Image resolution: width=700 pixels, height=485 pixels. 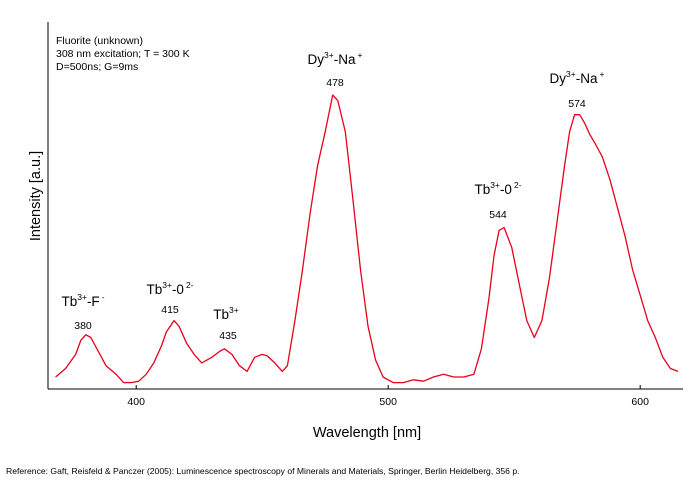 What do you see at coordinates (228, 336) in the screenshot?
I see `peak-wavelength-label: 435` at bounding box center [228, 336].